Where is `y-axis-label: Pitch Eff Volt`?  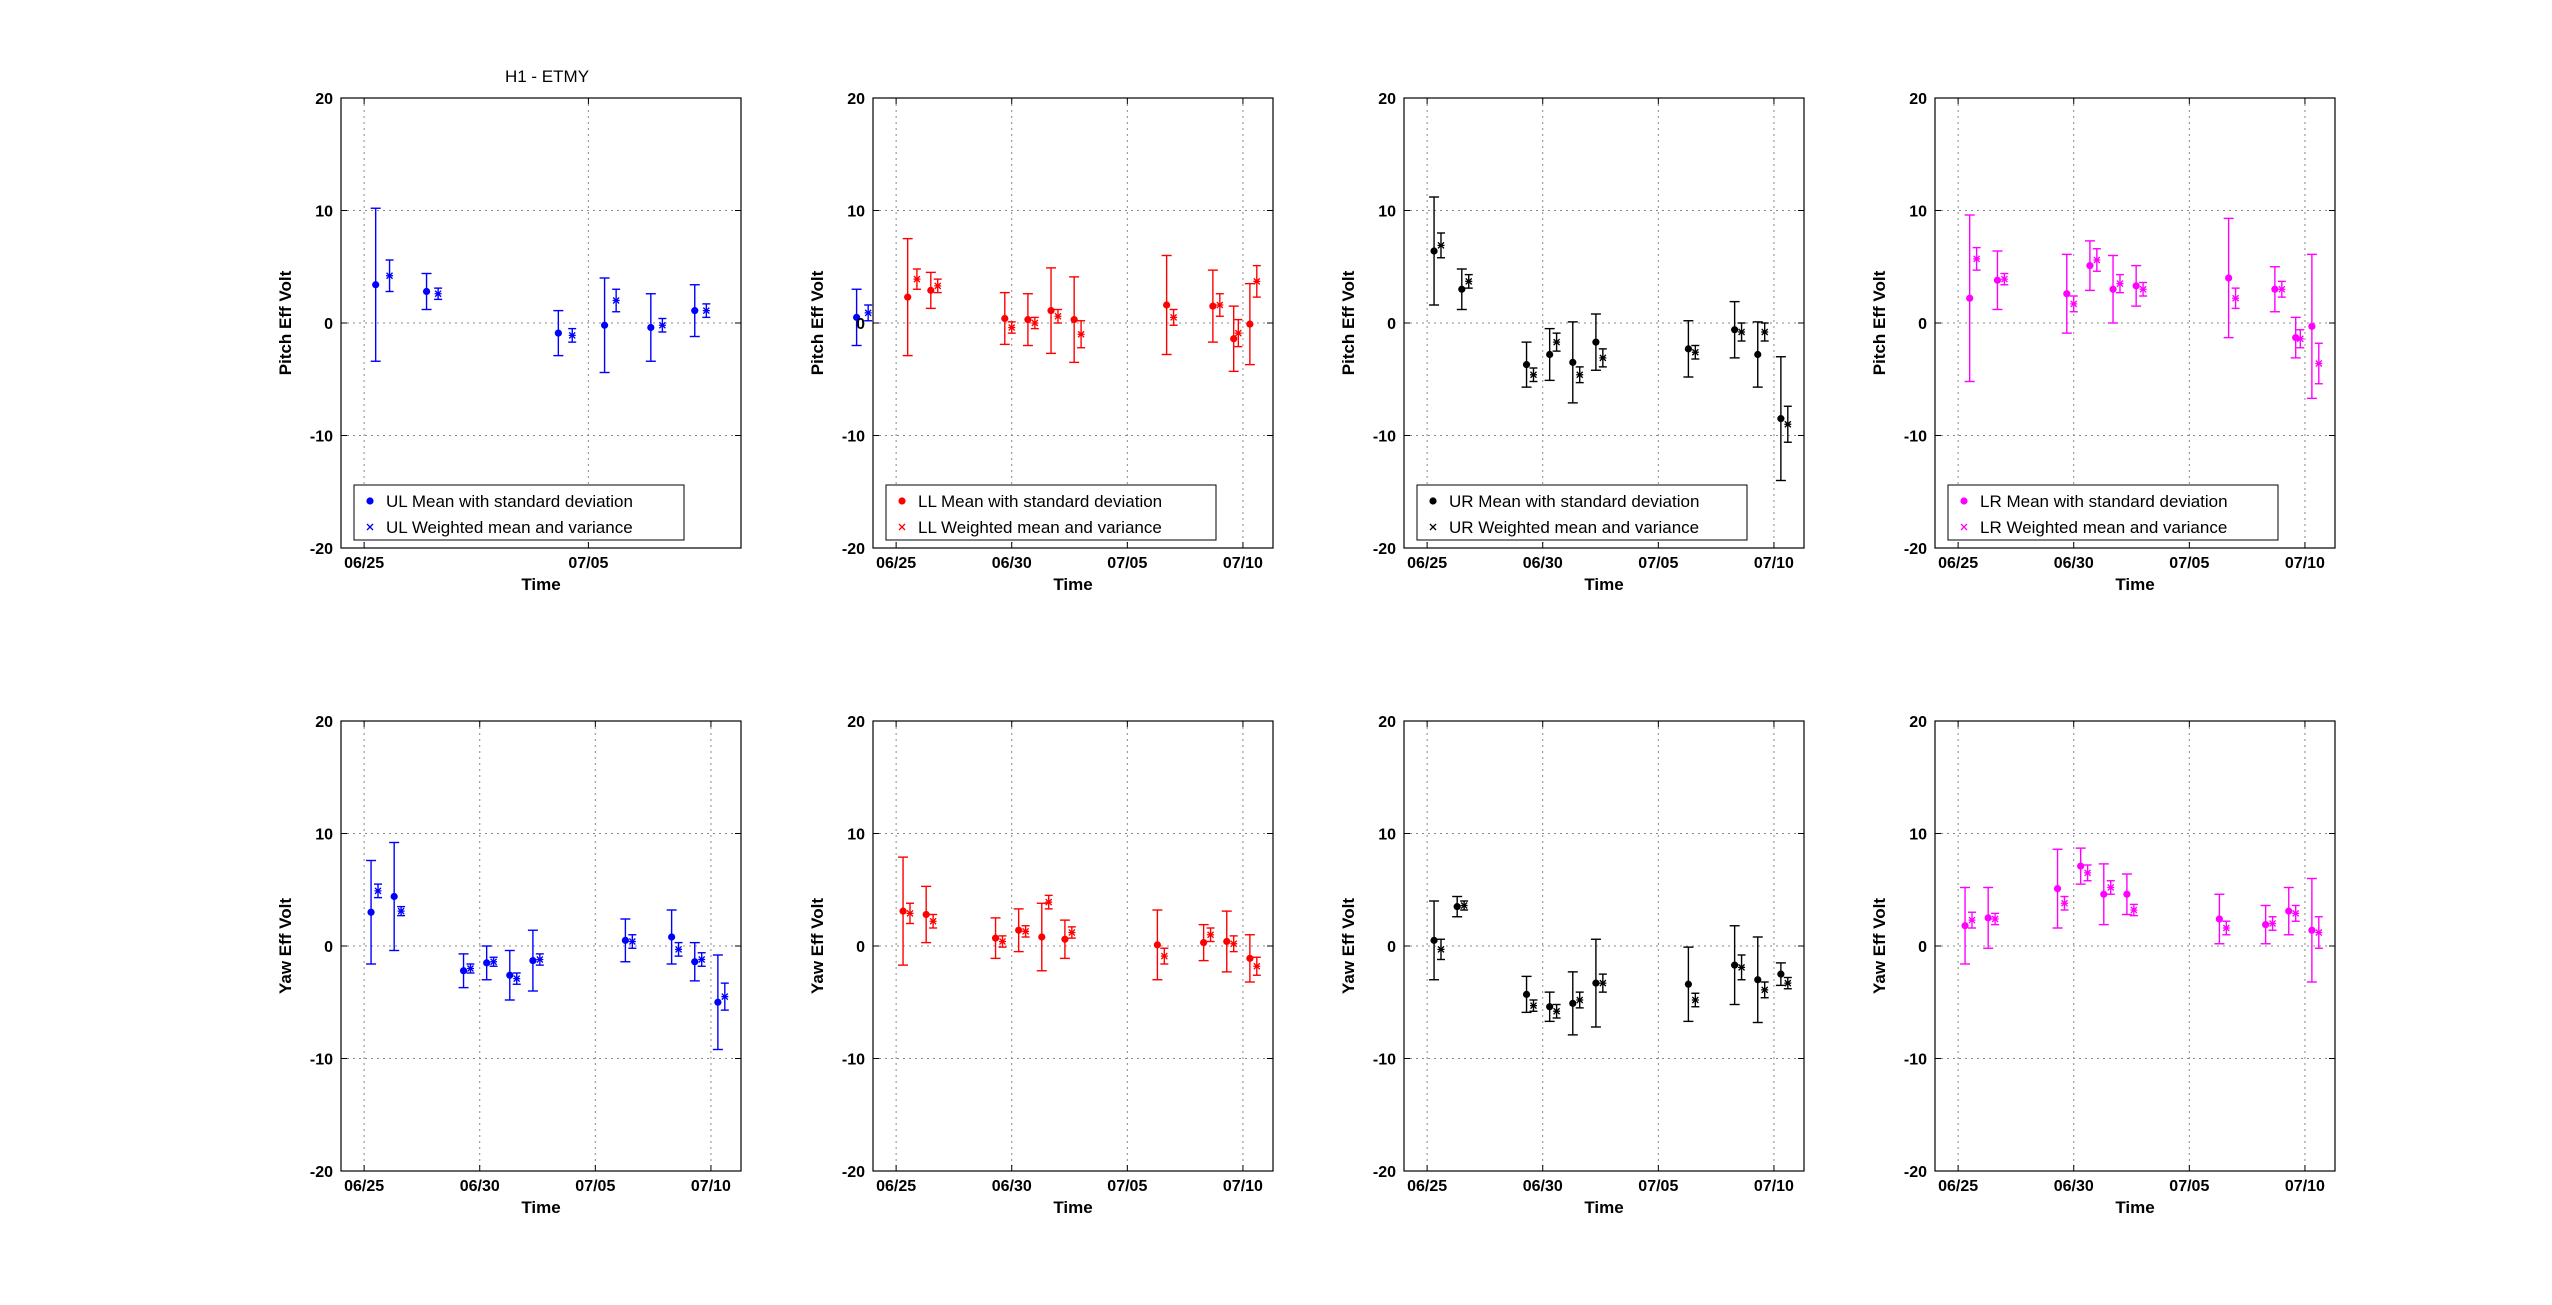
y-axis-label: Pitch Eff Volt is located at coordinates (817, 322).